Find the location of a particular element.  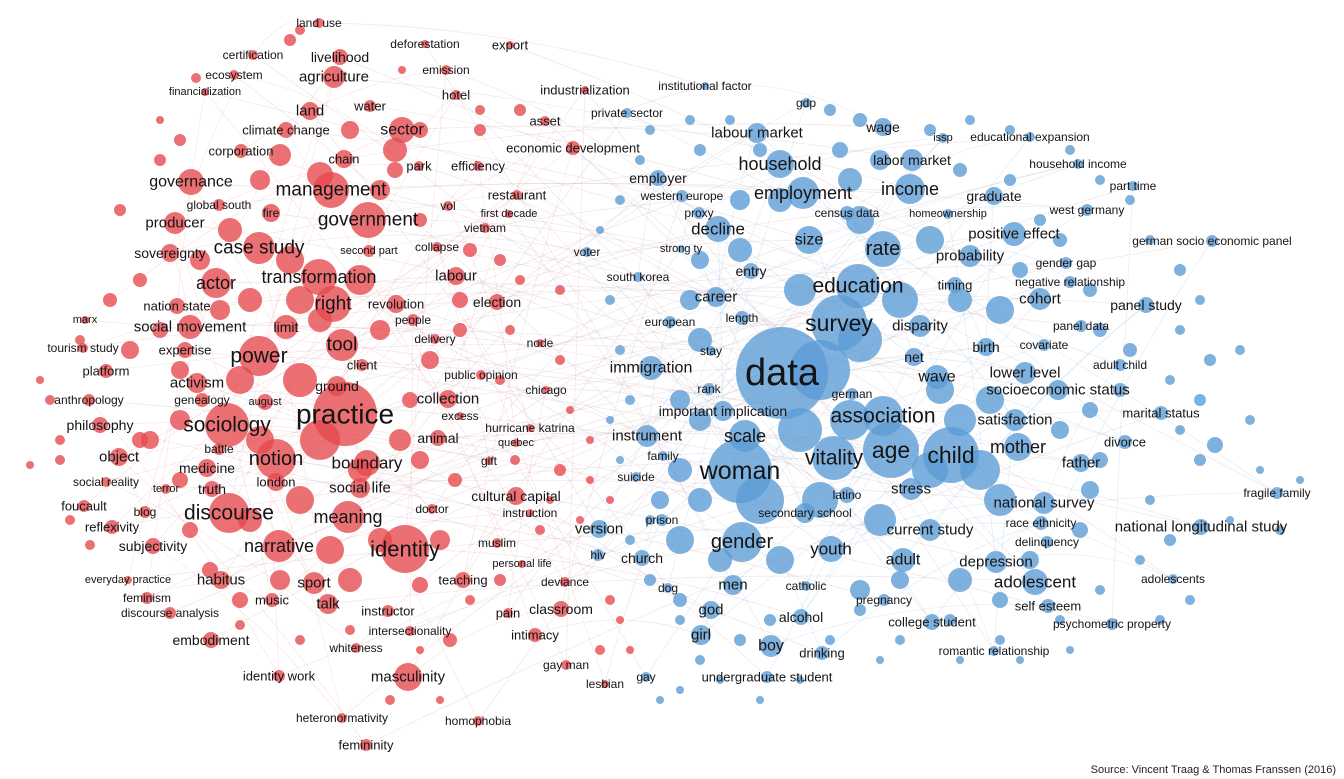

blue-term-label: instrument is located at coordinates (647, 436).